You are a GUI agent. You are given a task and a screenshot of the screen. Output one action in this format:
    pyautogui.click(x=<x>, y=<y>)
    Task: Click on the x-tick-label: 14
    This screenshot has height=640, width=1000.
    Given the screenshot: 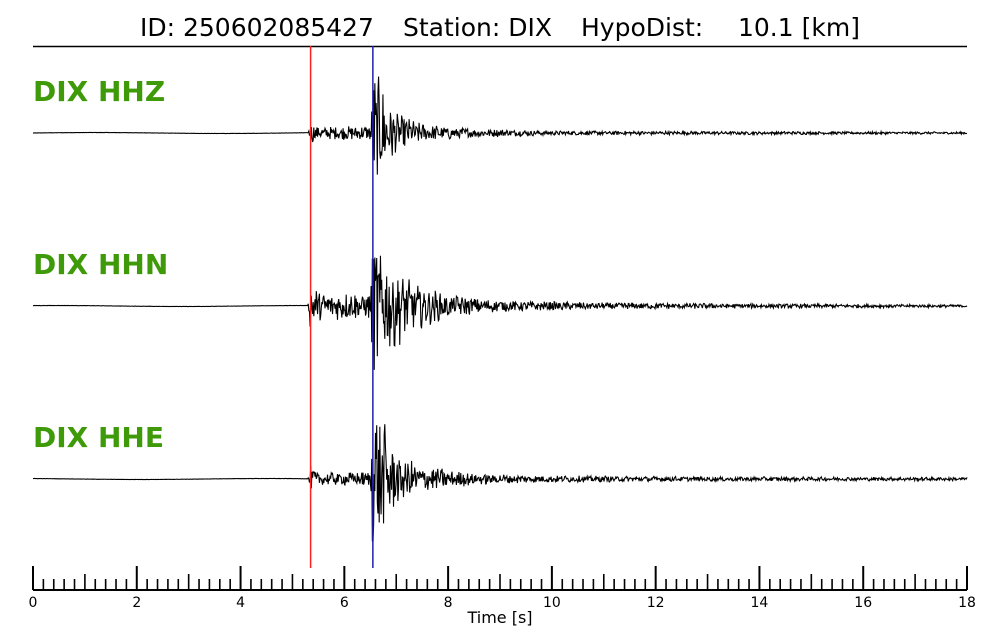 What is the action you would take?
    pyautogui.click(x=760, y=603)
    